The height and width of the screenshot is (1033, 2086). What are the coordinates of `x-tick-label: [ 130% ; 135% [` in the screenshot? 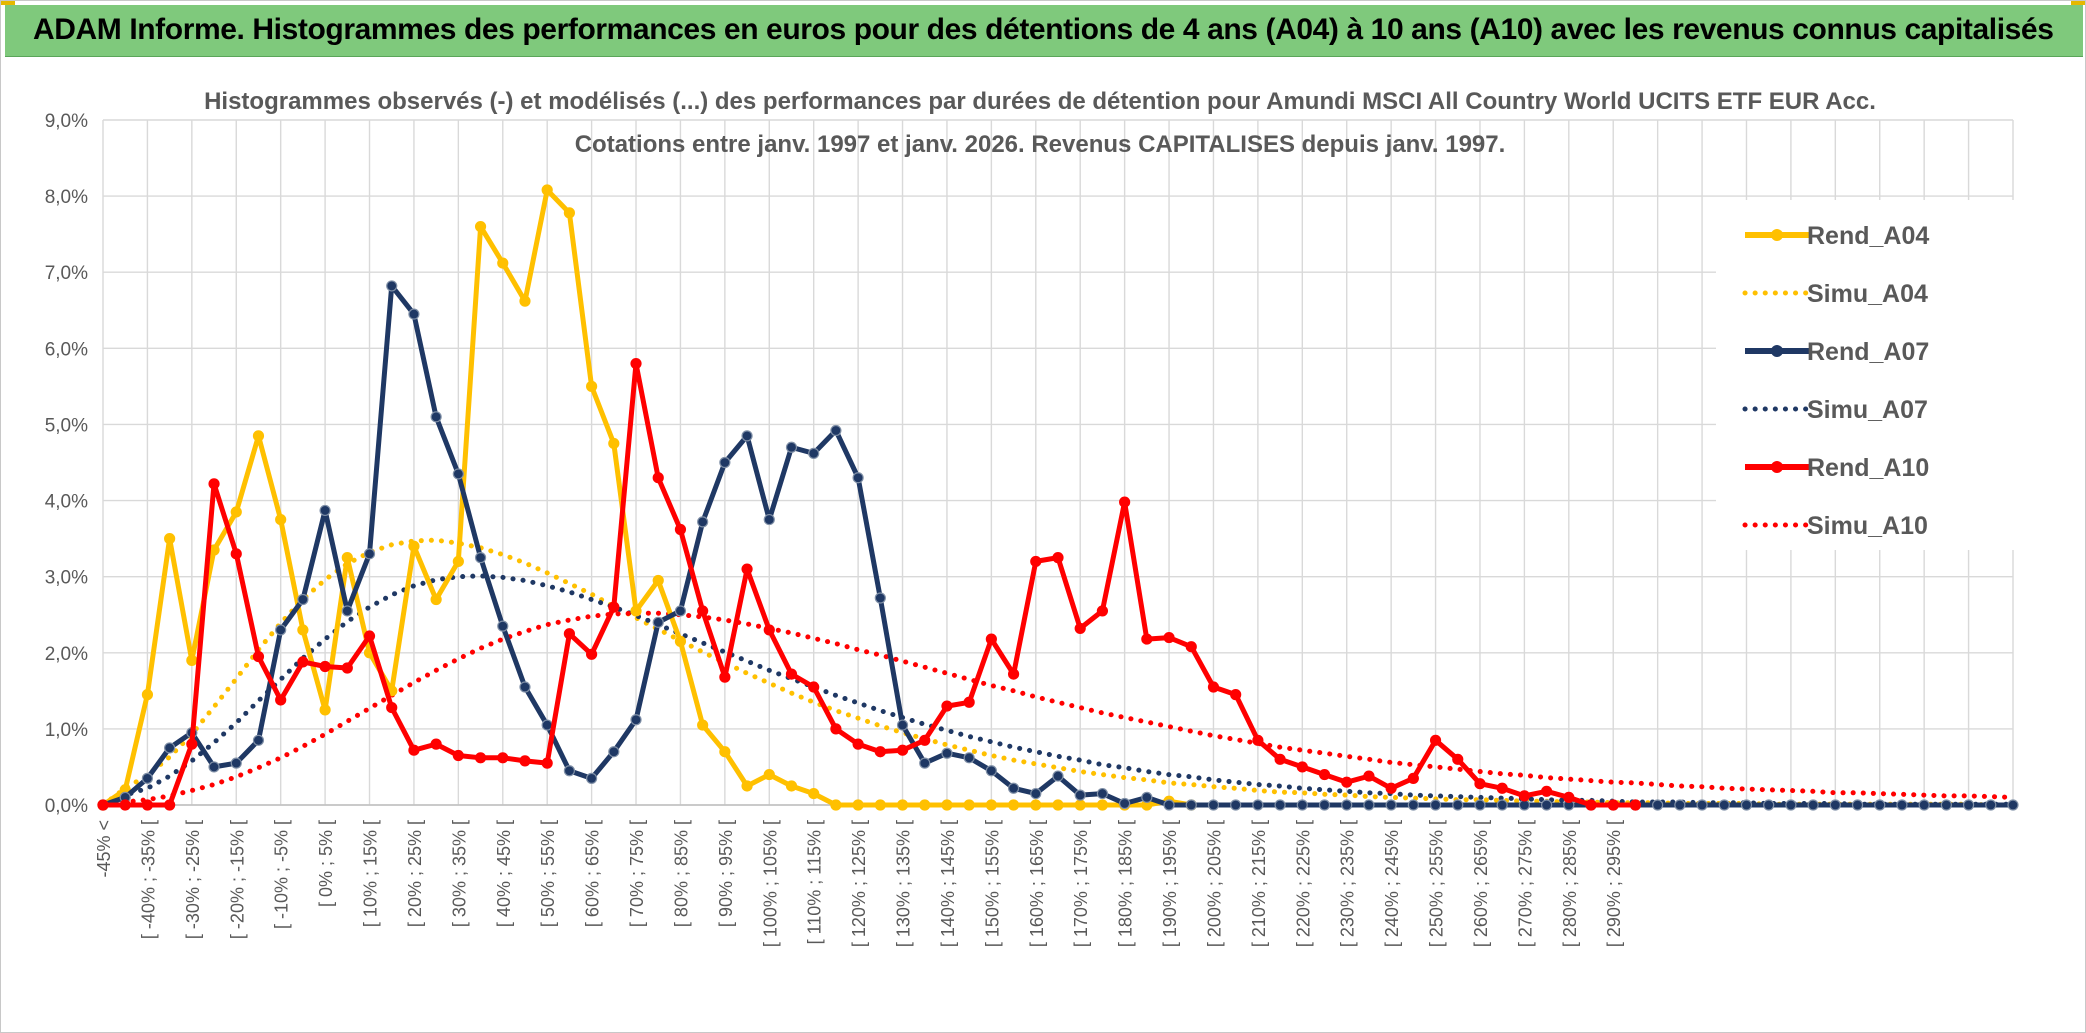 It's located at (904, 883).